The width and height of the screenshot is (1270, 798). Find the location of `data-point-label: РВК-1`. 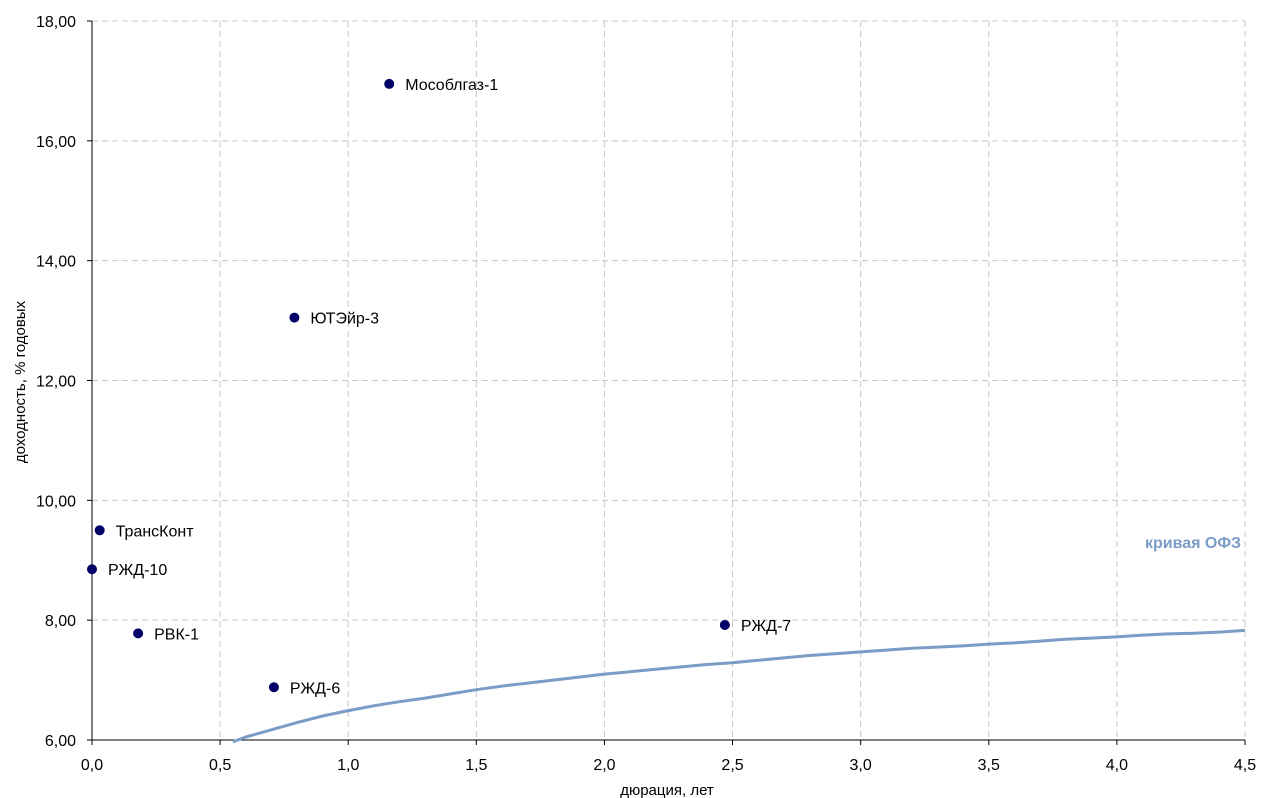

data-point-label: РВК-1 is located at coordinates (176, 634).